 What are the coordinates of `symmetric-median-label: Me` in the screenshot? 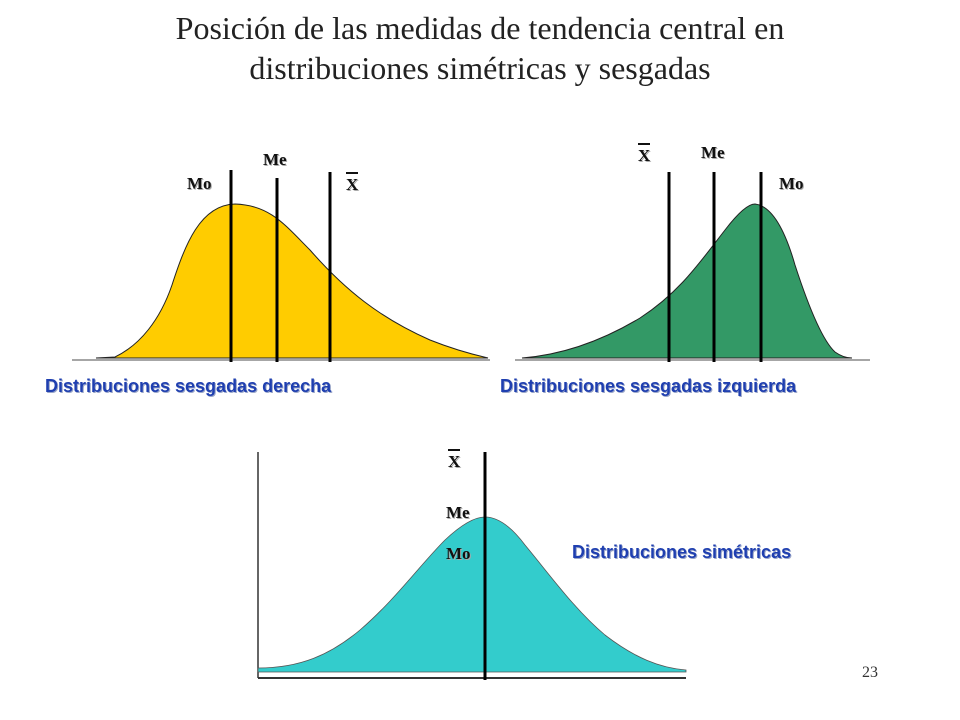 It's located at (458, 512).